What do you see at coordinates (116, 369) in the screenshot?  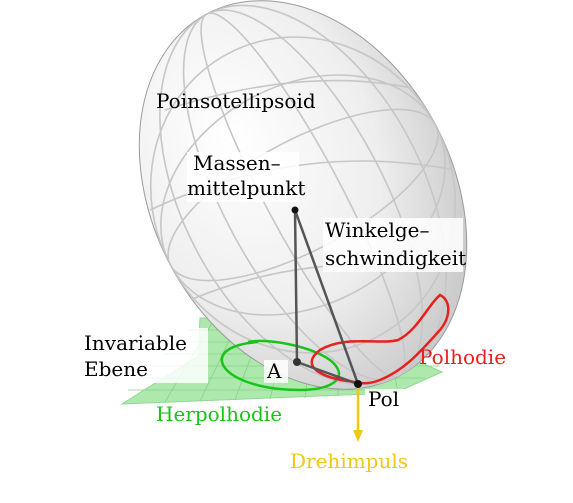 I see `invariable-plane-label-line2: Ebene` at bounding box center [116, 369].